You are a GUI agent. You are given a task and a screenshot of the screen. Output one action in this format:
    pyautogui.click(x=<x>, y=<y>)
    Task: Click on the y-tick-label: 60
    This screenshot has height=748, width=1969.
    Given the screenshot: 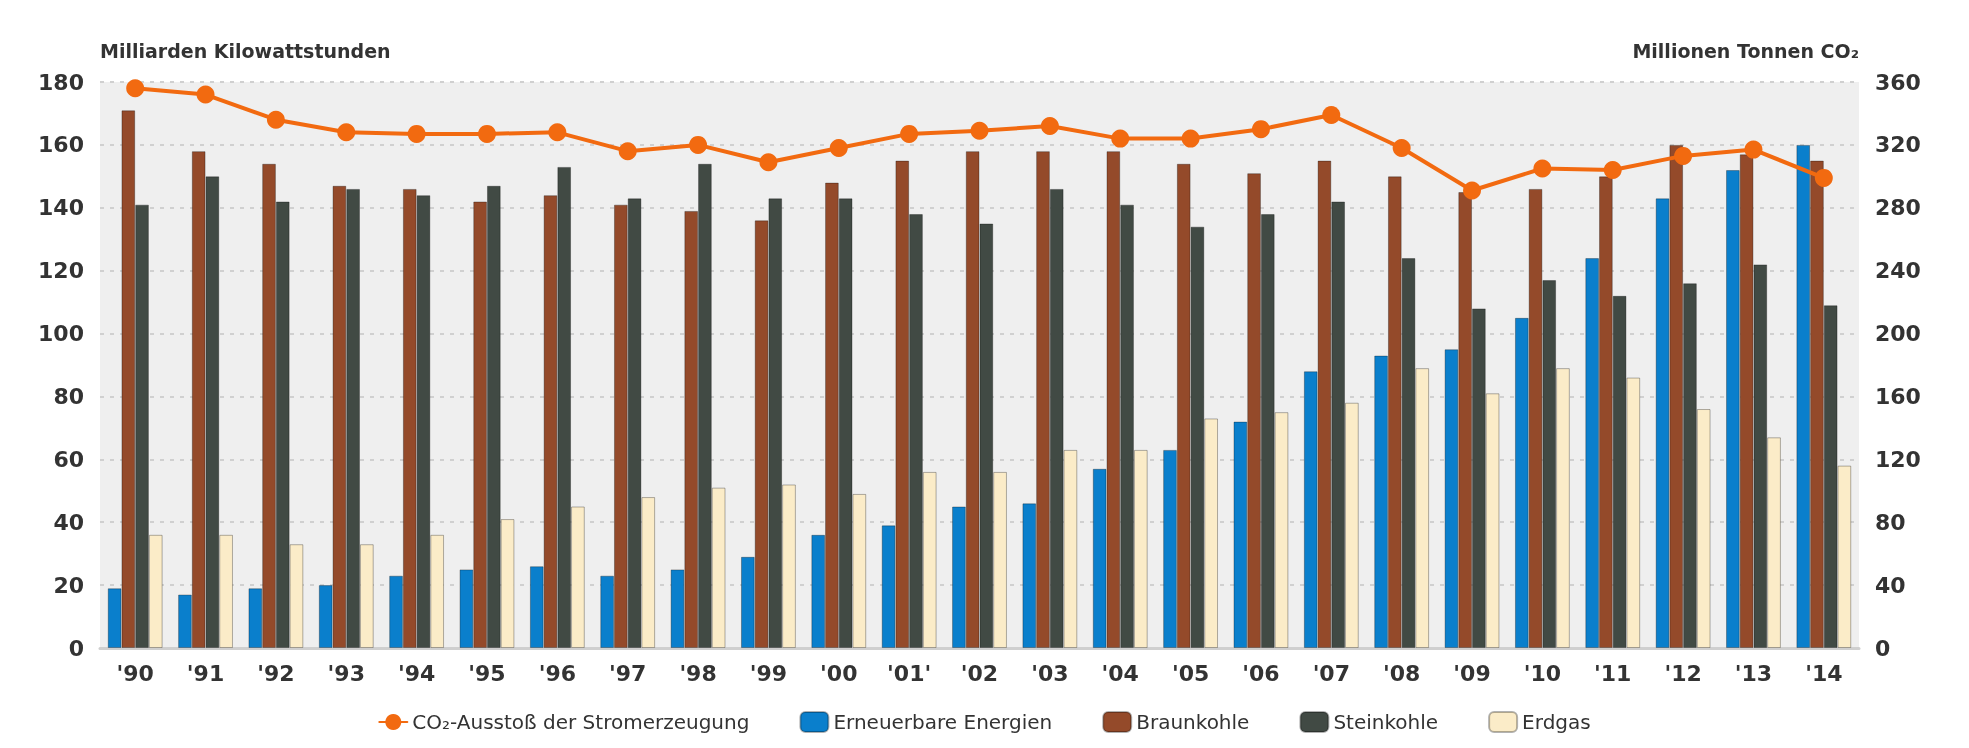 What is the action you would take?
    pyautogui.click(x=68, y=459)
    